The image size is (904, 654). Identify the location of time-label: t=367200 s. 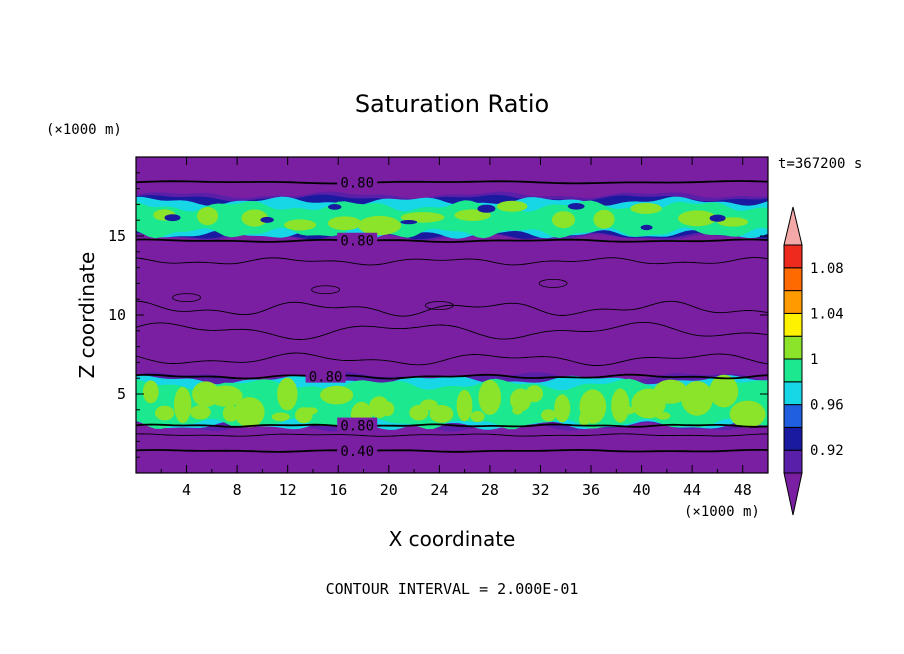
(820, 164).